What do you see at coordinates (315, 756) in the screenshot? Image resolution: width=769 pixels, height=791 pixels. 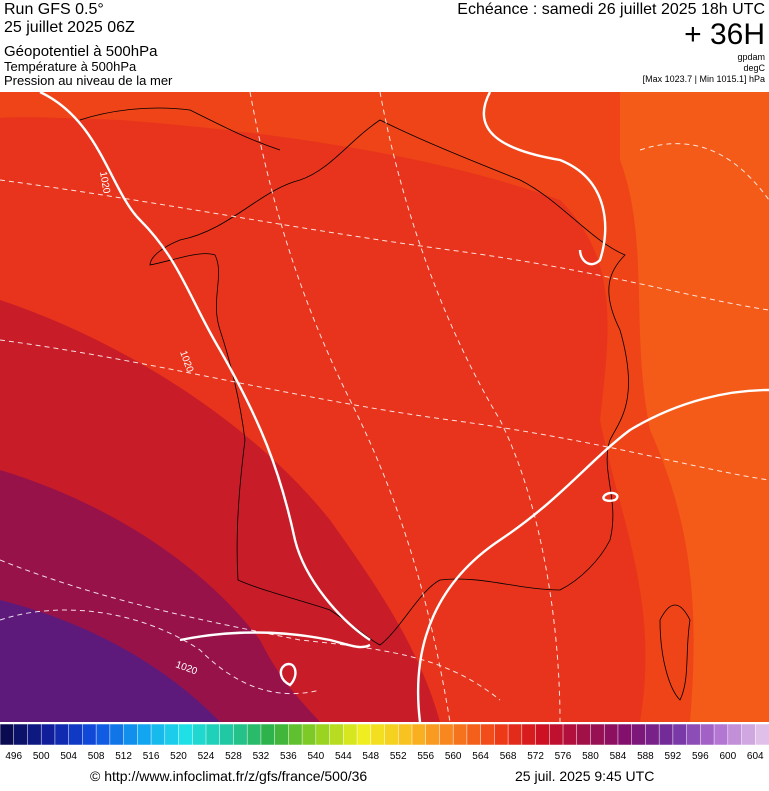 I see `colorbar-label: 540` at bounding box center [315, 756].